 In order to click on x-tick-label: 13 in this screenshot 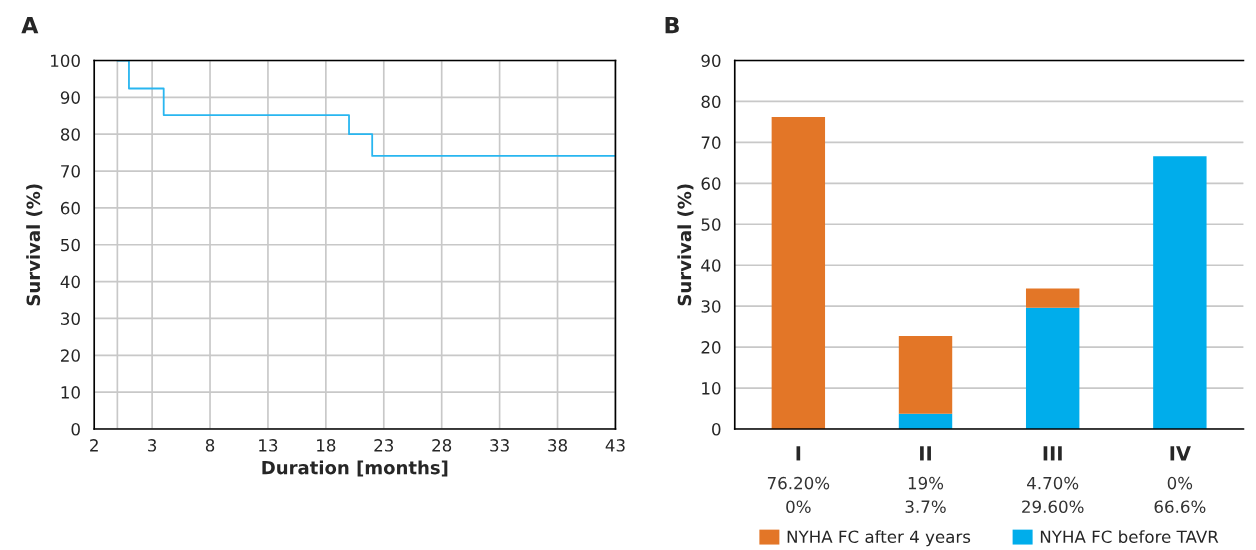, I will do `click(268, 445)`.